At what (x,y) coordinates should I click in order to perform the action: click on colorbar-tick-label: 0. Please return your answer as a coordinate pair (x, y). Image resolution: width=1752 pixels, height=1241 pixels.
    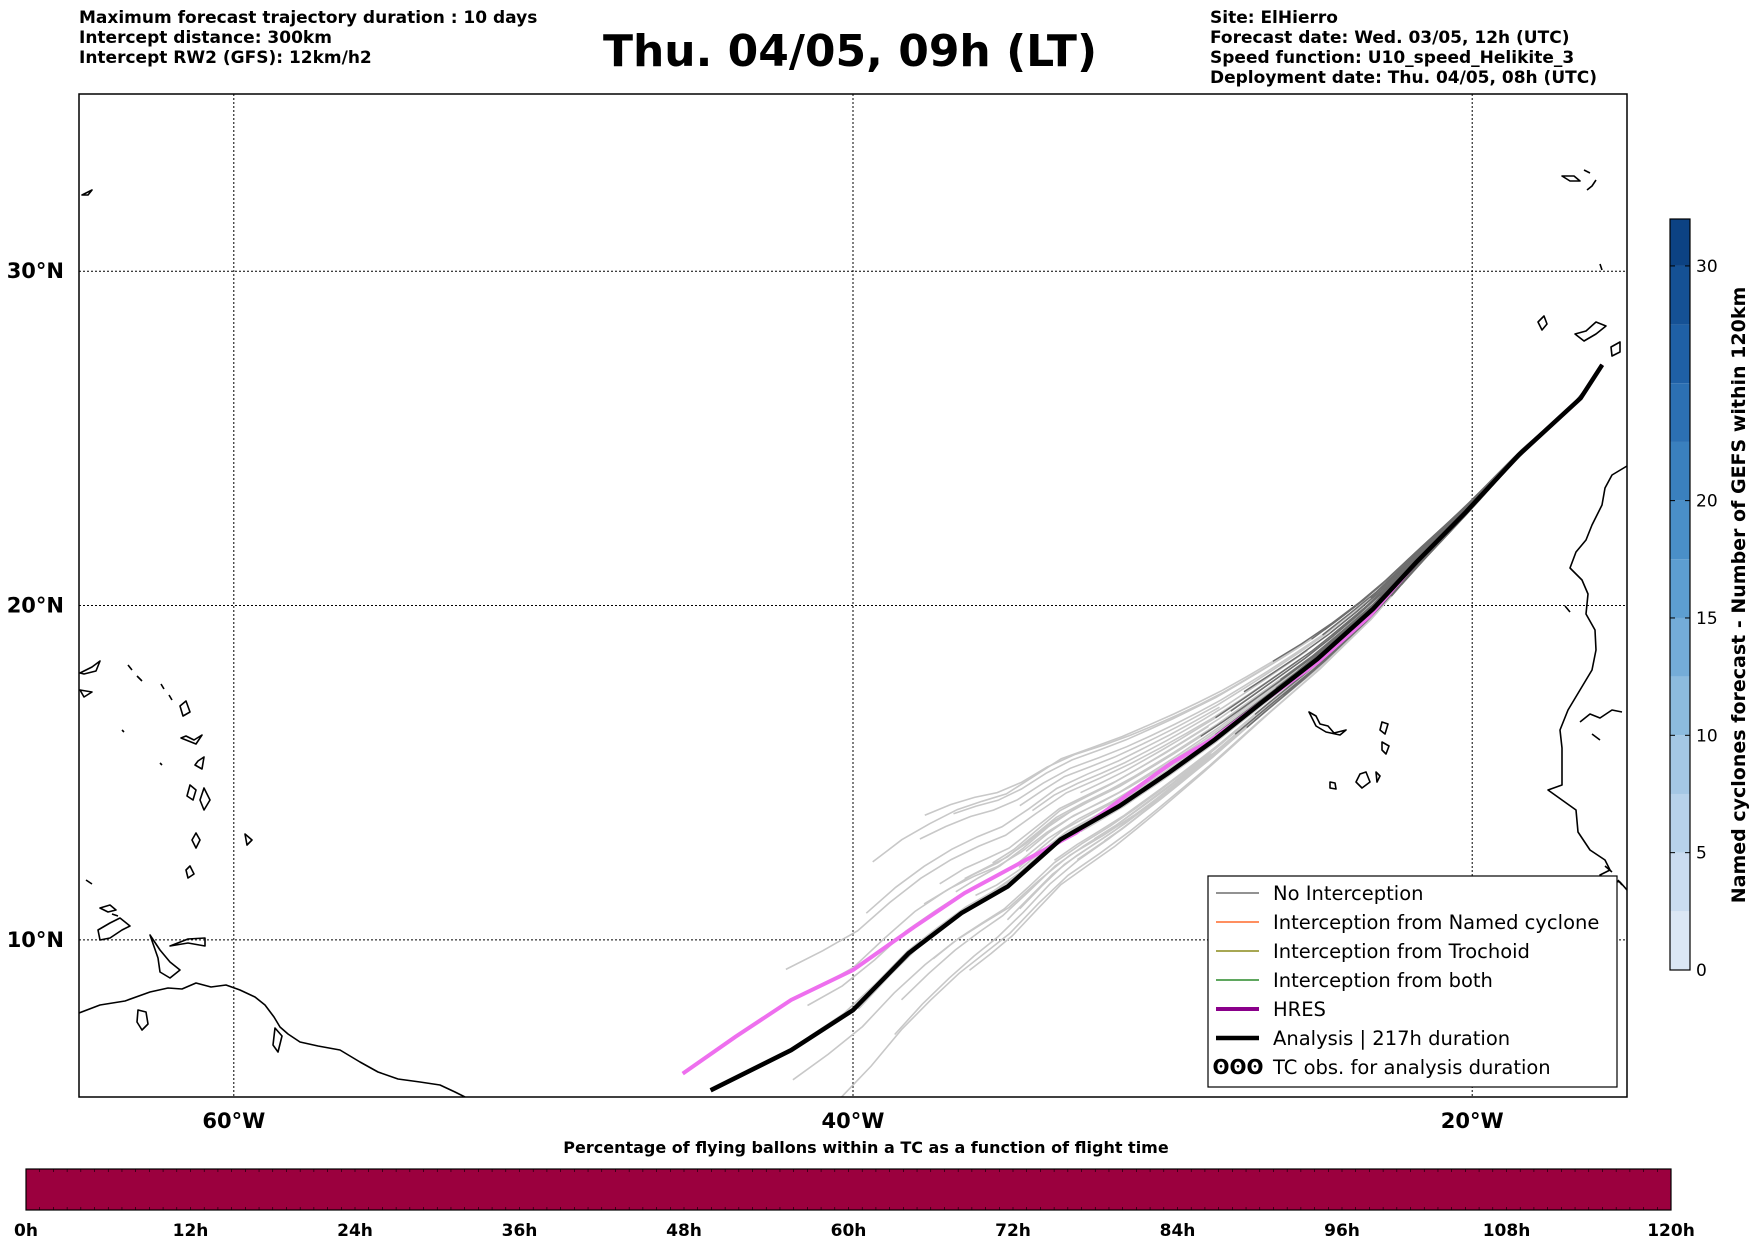
    Looking at the image, I should click on (1701, 971).